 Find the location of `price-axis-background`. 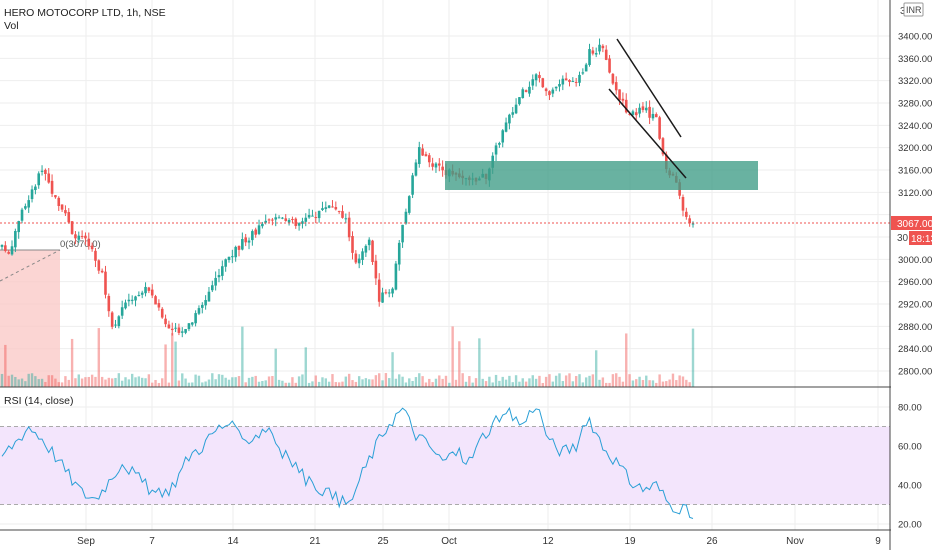

price-axis-background is located at coordinates (911, 275).